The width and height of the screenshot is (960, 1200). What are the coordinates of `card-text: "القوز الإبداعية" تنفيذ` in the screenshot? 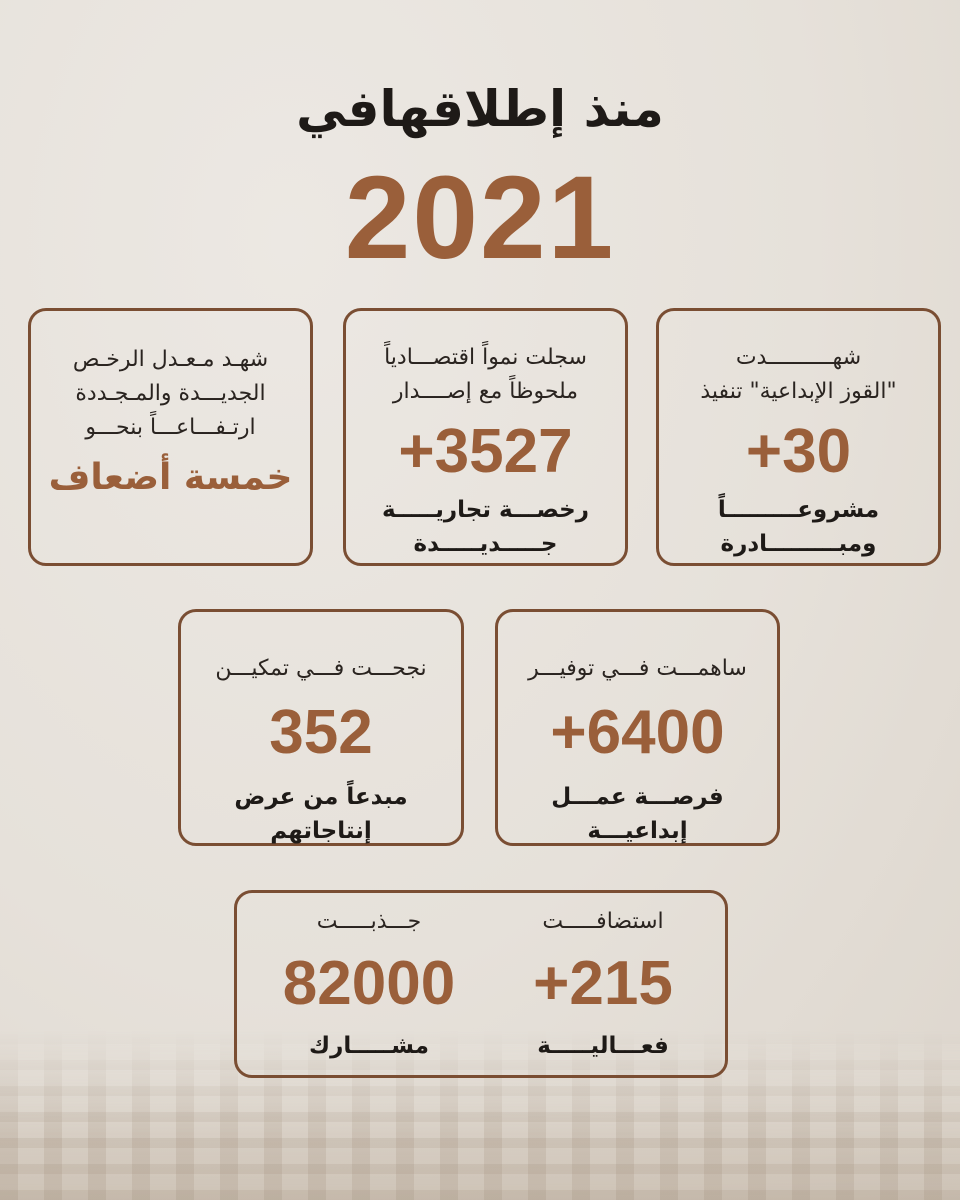 It's located at (798, 391).